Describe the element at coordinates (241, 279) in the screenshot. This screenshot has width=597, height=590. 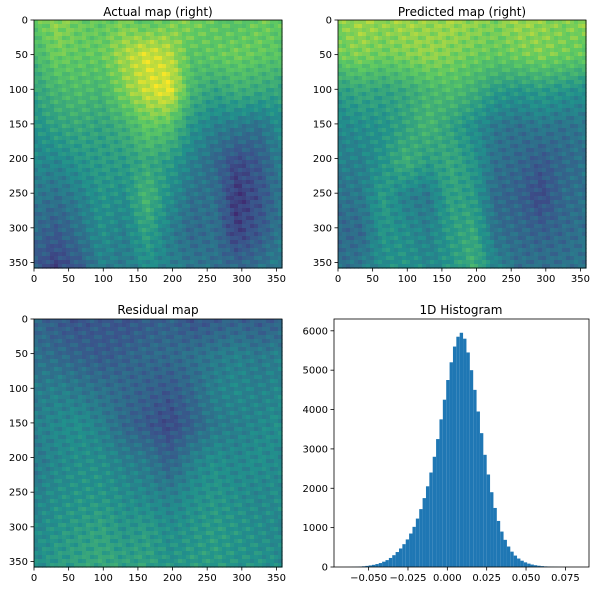
I see `x-tick-label: 300` at that location.